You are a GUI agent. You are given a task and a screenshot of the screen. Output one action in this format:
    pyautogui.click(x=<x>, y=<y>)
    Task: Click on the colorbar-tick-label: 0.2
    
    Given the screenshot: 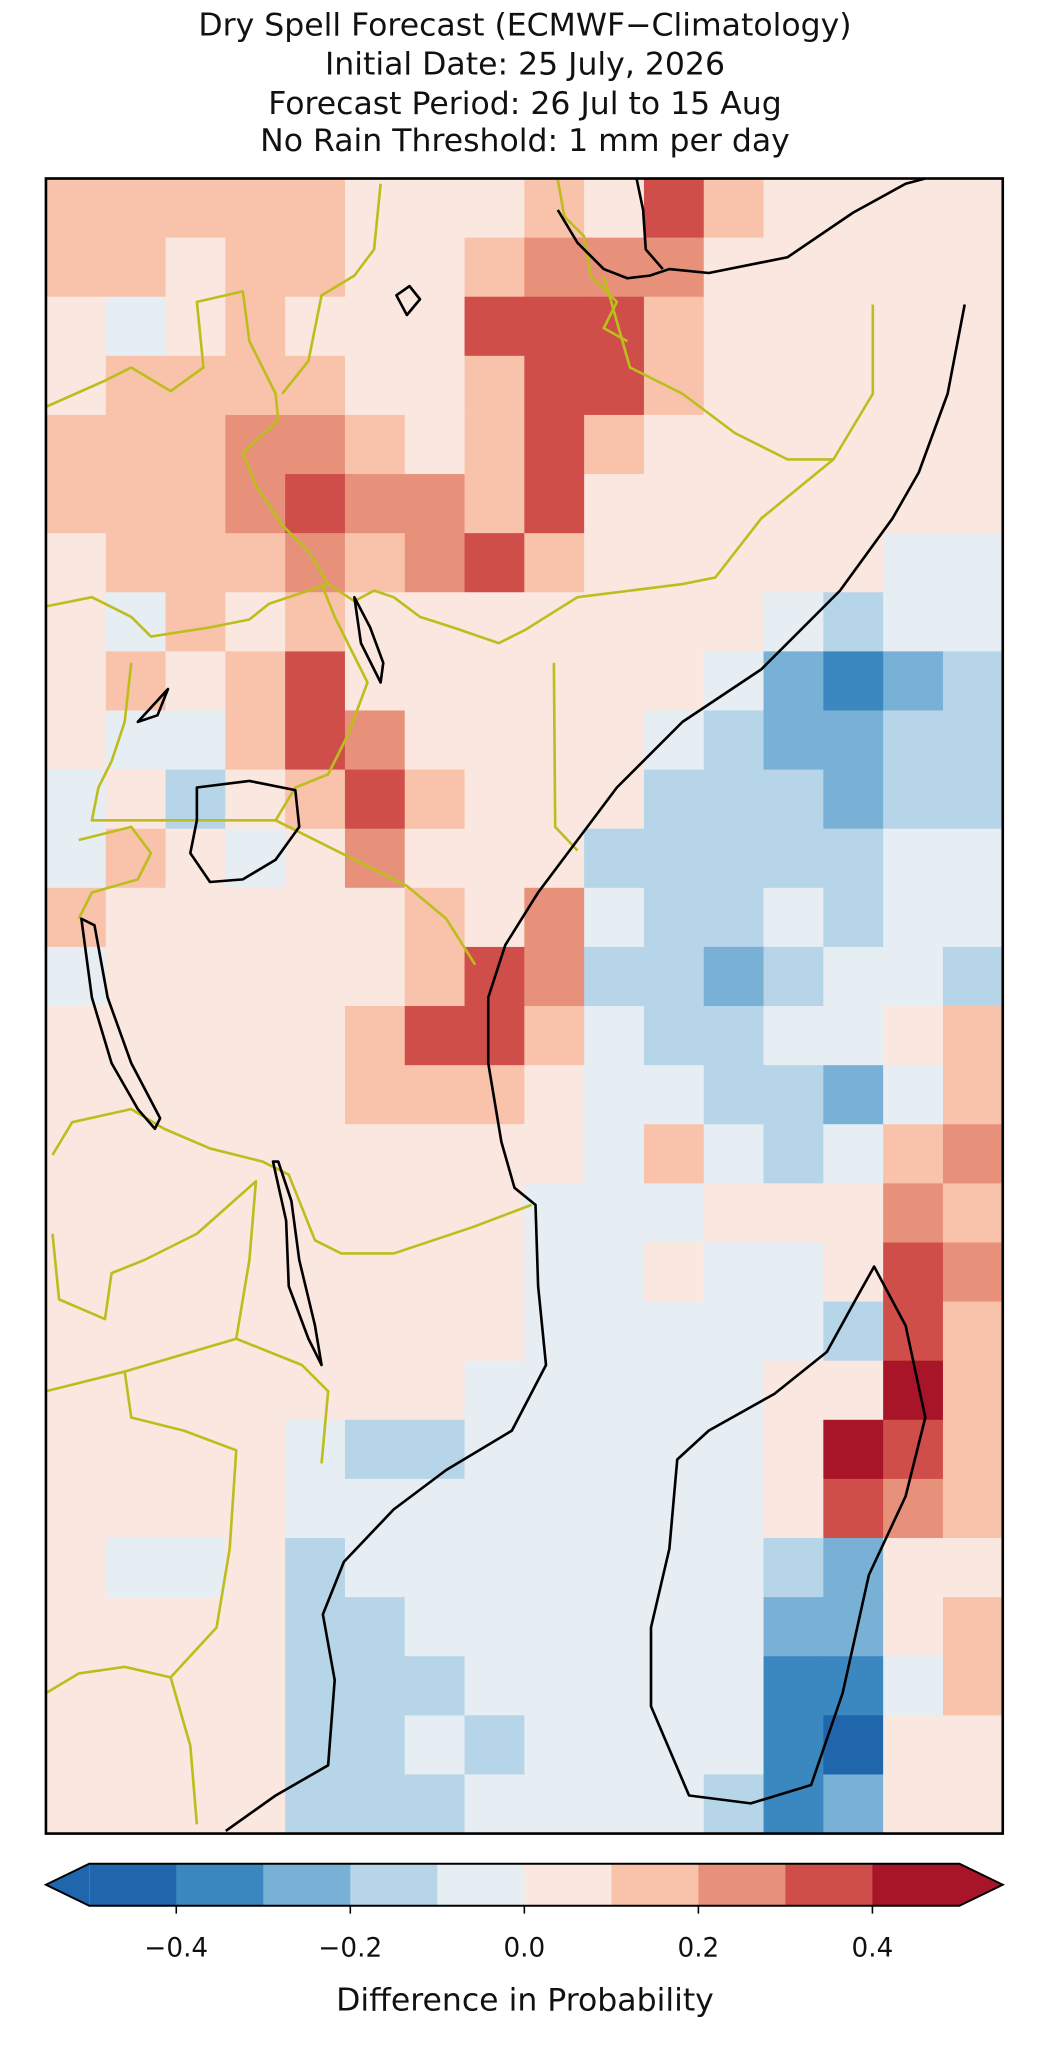 What is the action you would take?
    pyautogui.click(x=699, y=1949)
    